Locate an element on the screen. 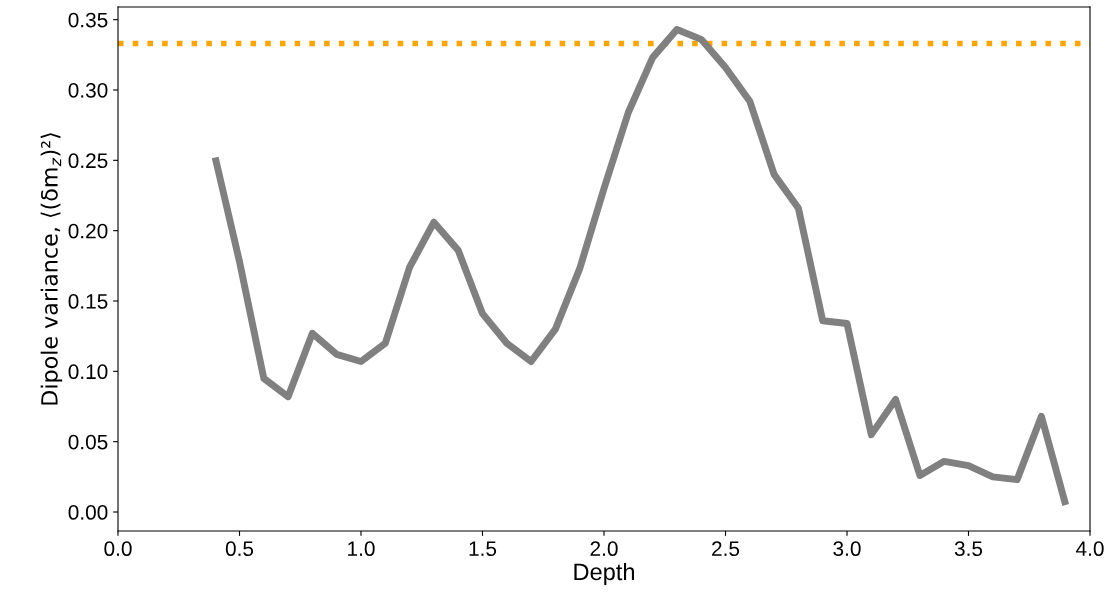  y-tick-label: 0.30 is located at coordinates (88, 90).